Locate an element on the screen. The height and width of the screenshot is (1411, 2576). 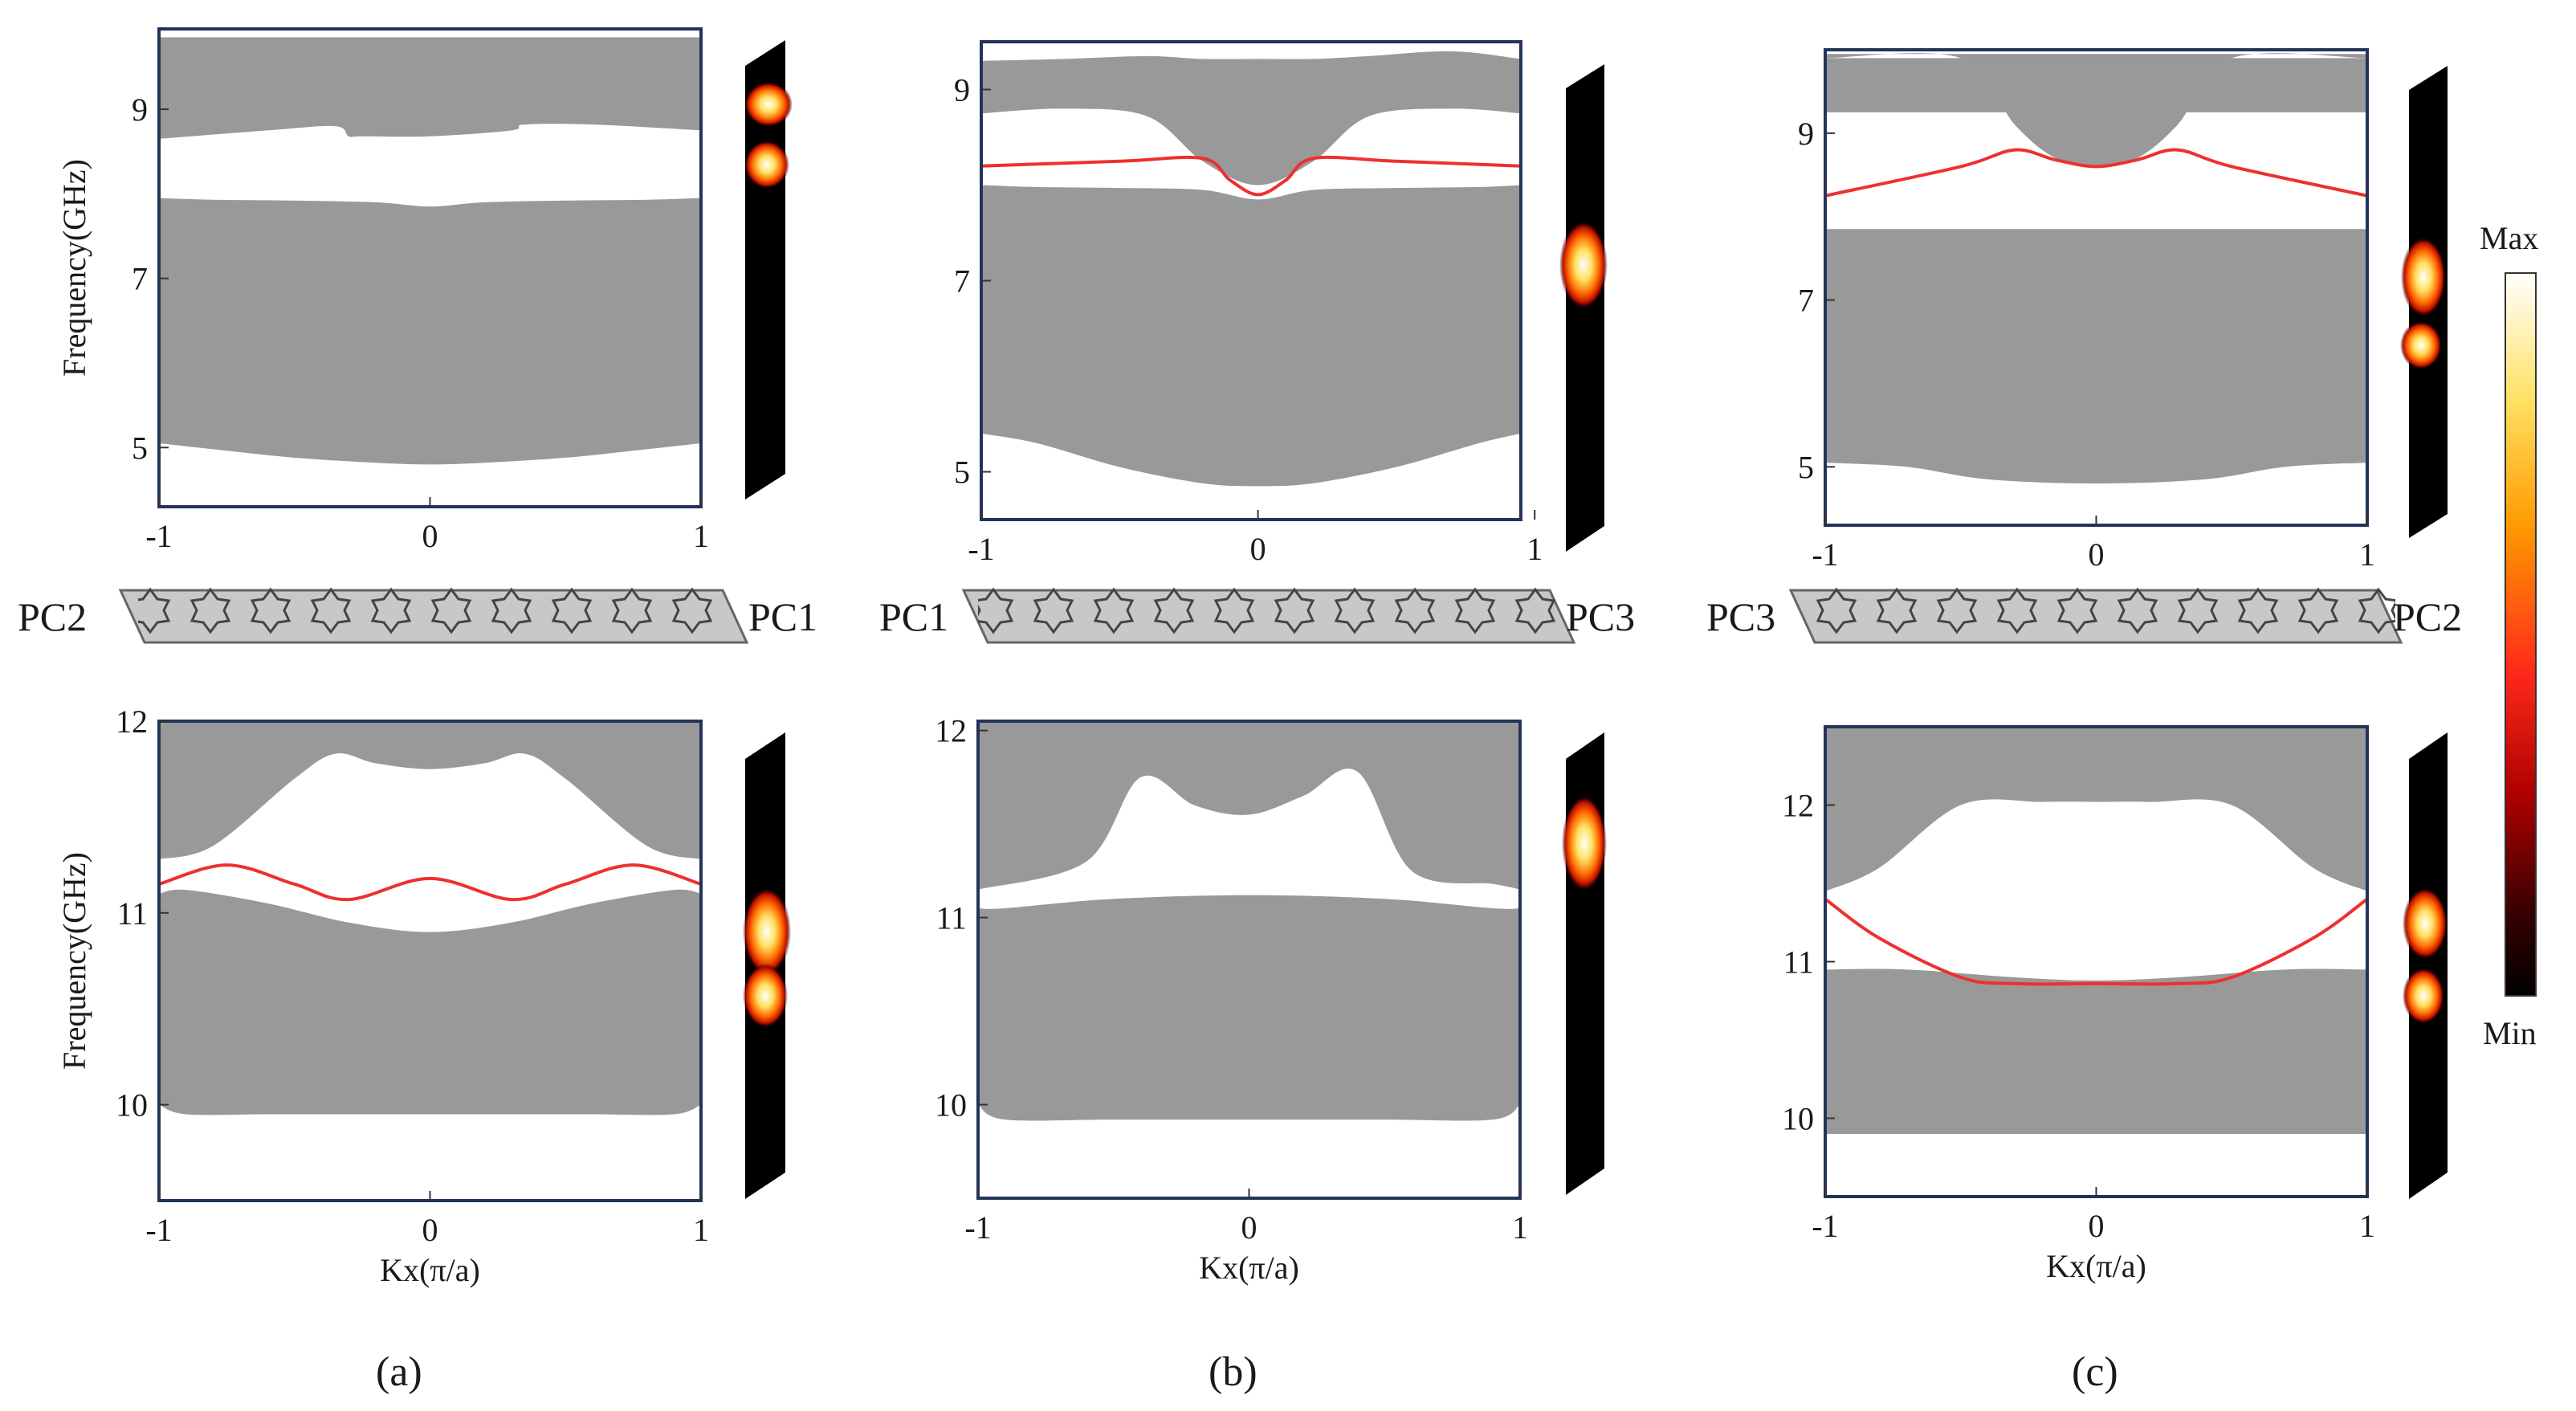
colorbar: Max Min is located at coordinates (2509, 635).